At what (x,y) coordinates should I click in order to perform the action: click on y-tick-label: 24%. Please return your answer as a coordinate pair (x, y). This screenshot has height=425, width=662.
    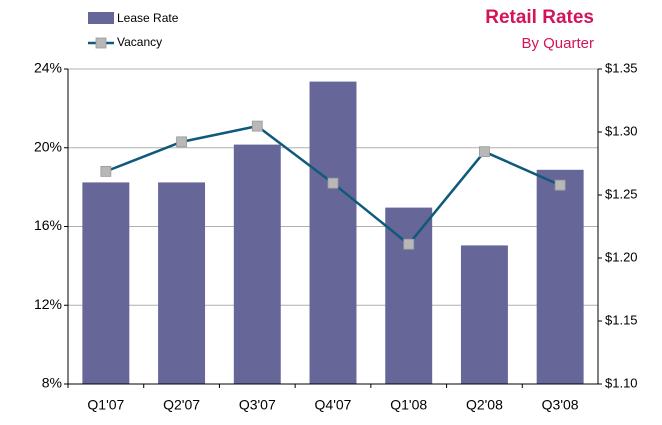
    Looking at the image, I should click on (48, 68).